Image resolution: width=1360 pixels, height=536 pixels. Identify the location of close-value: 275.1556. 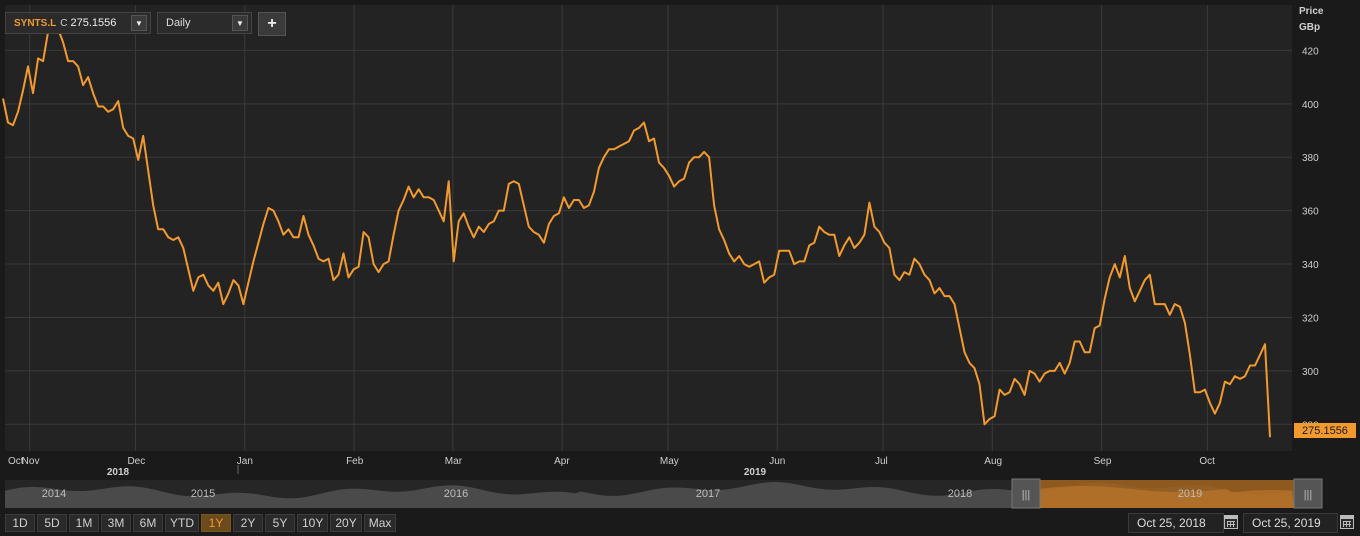
(93, 23).